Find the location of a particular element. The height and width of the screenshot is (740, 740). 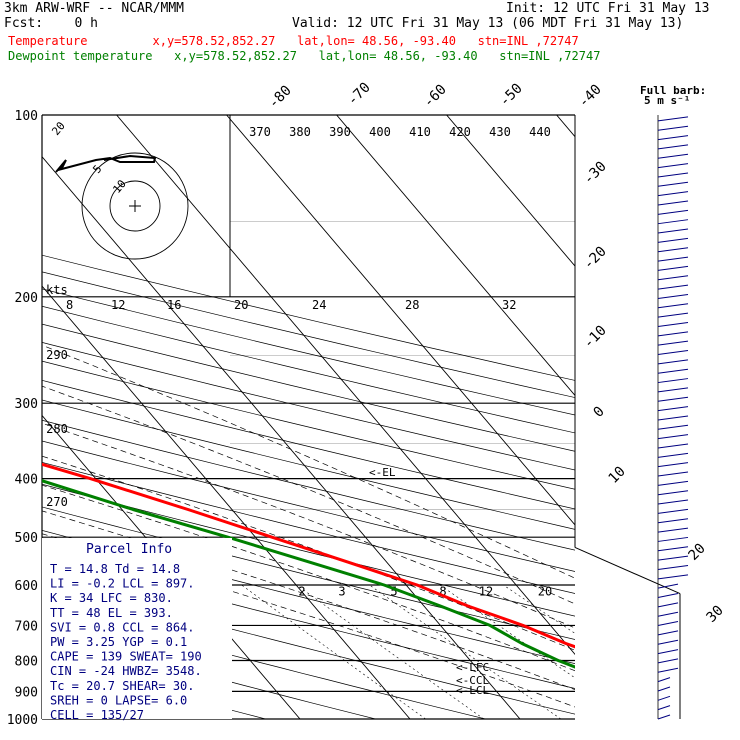

parcel-info-box is located at coordinates (137, 628).